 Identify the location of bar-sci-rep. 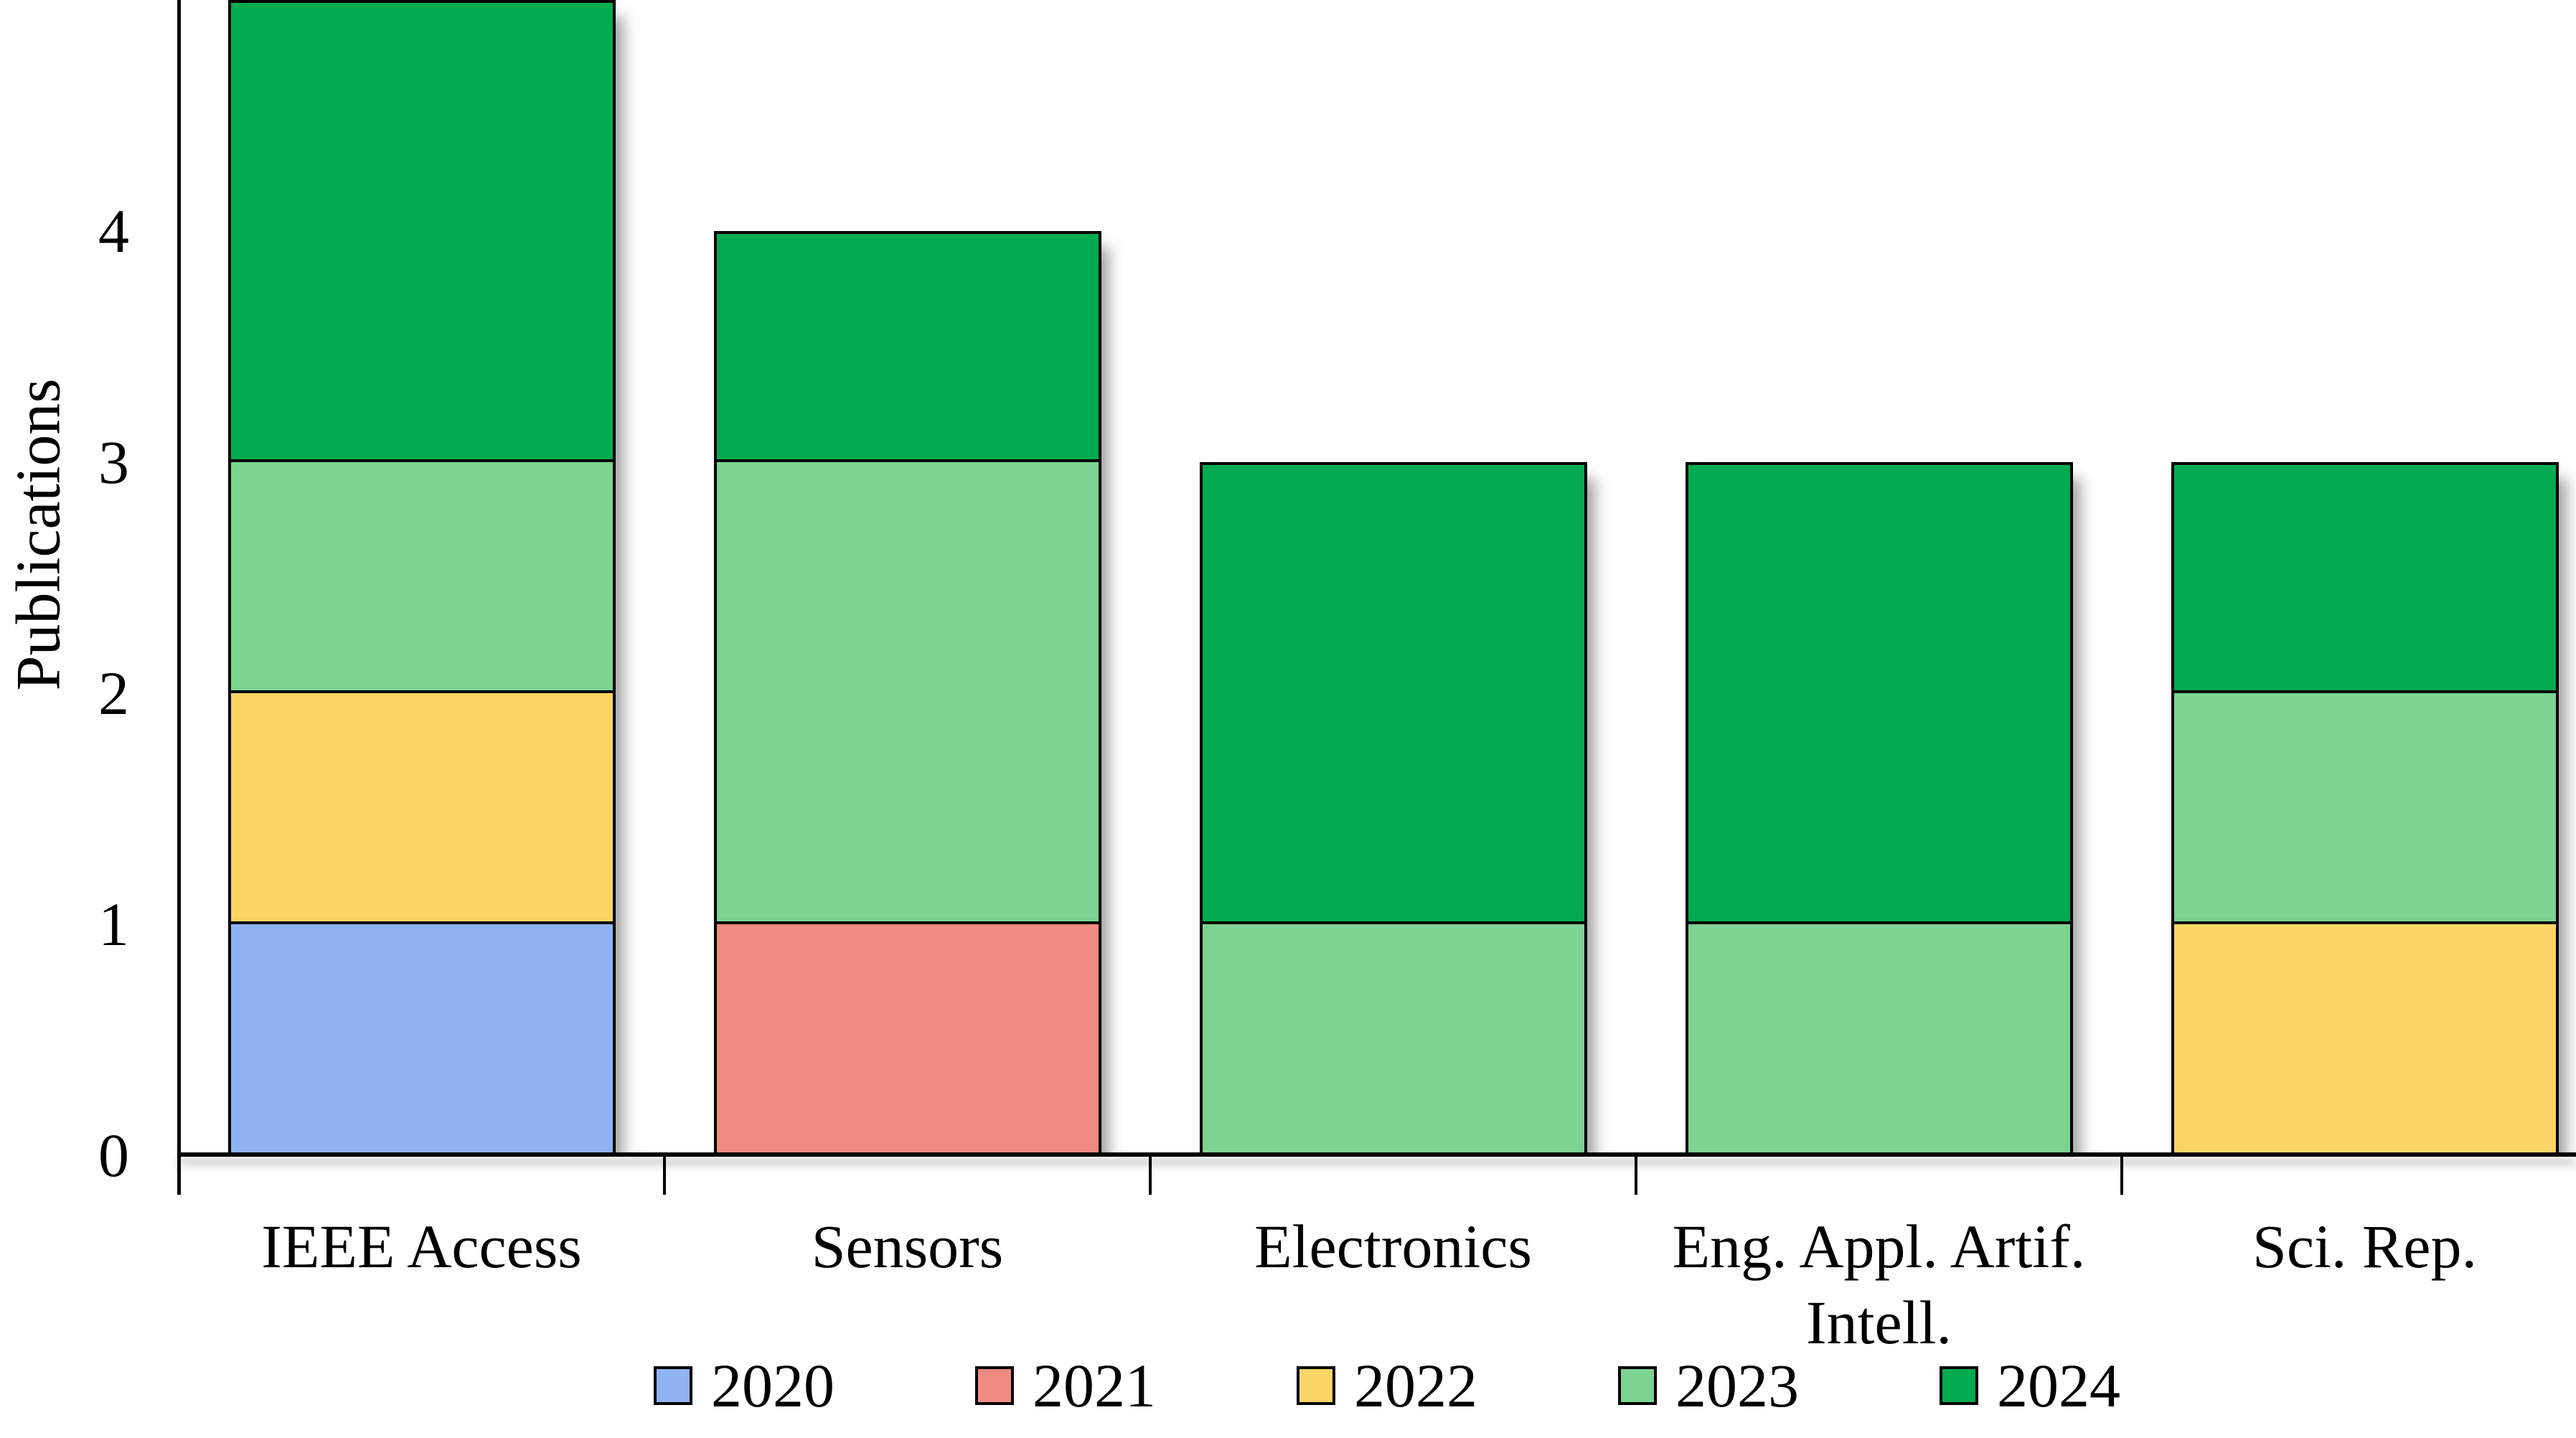
(2365, 808).